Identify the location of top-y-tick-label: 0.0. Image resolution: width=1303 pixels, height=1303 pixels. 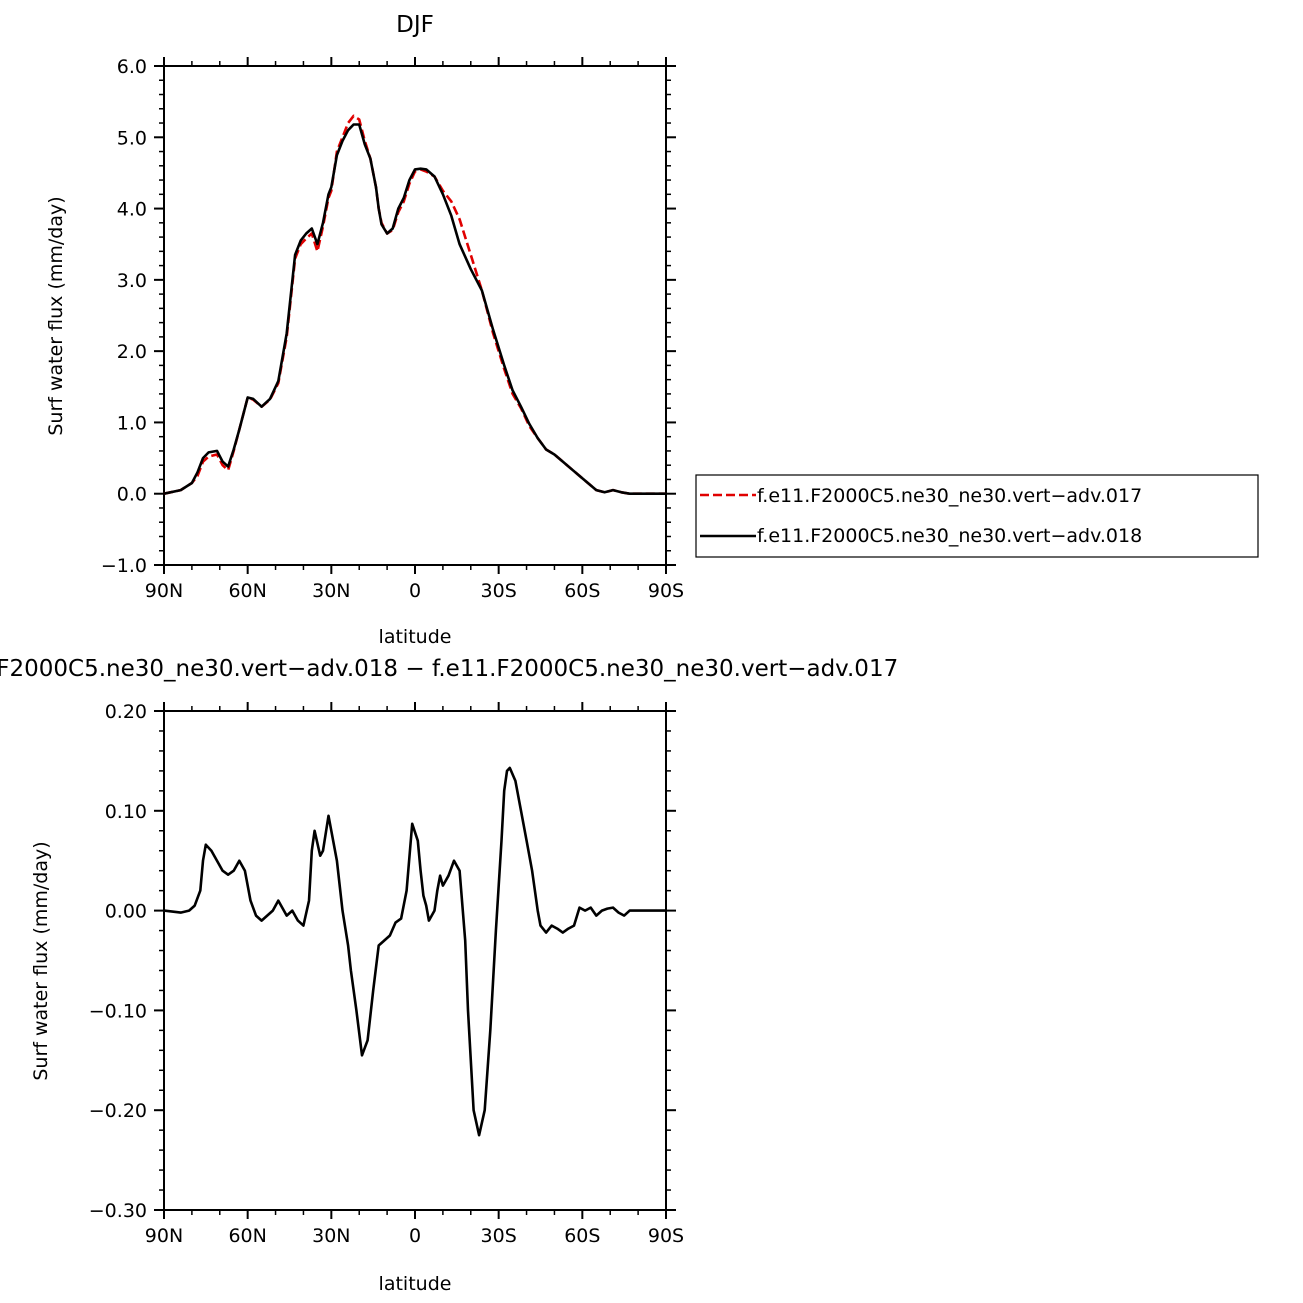
(132, 495).